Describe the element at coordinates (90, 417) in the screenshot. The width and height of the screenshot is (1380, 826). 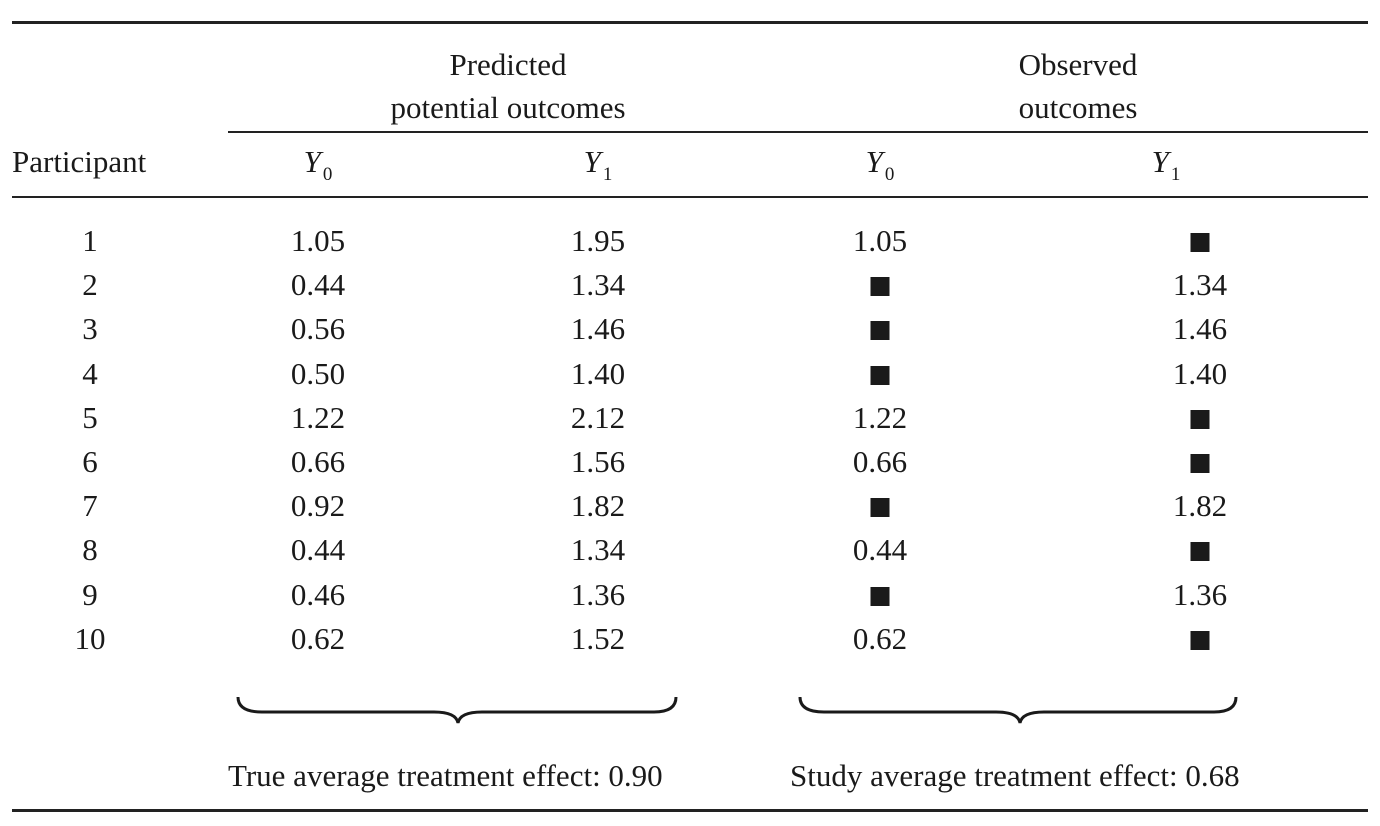
I see `participant-cell: 5` at that location.